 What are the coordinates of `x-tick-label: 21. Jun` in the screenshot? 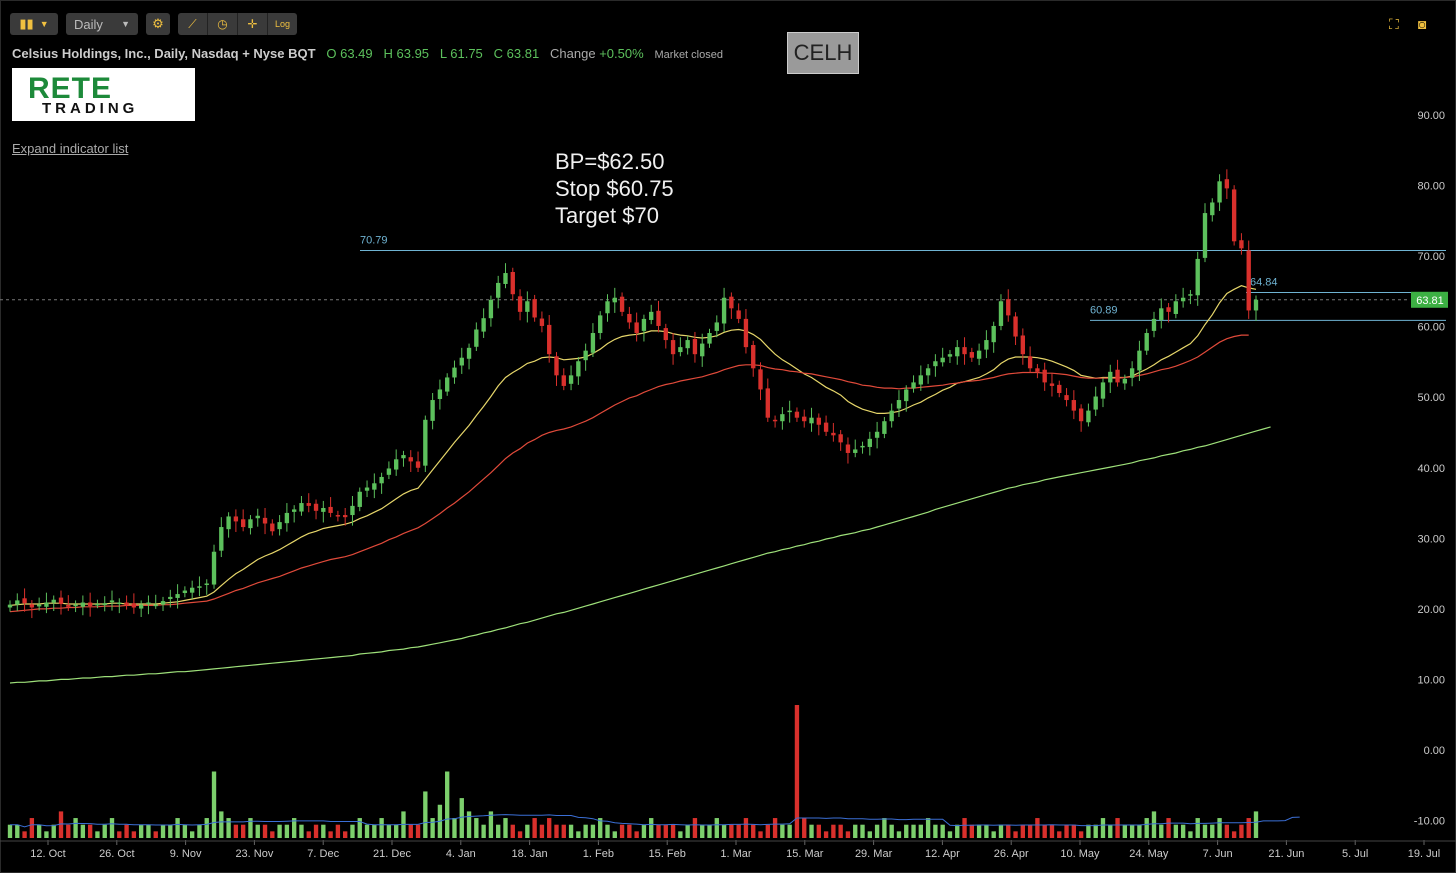 It's located at (1286, 854).